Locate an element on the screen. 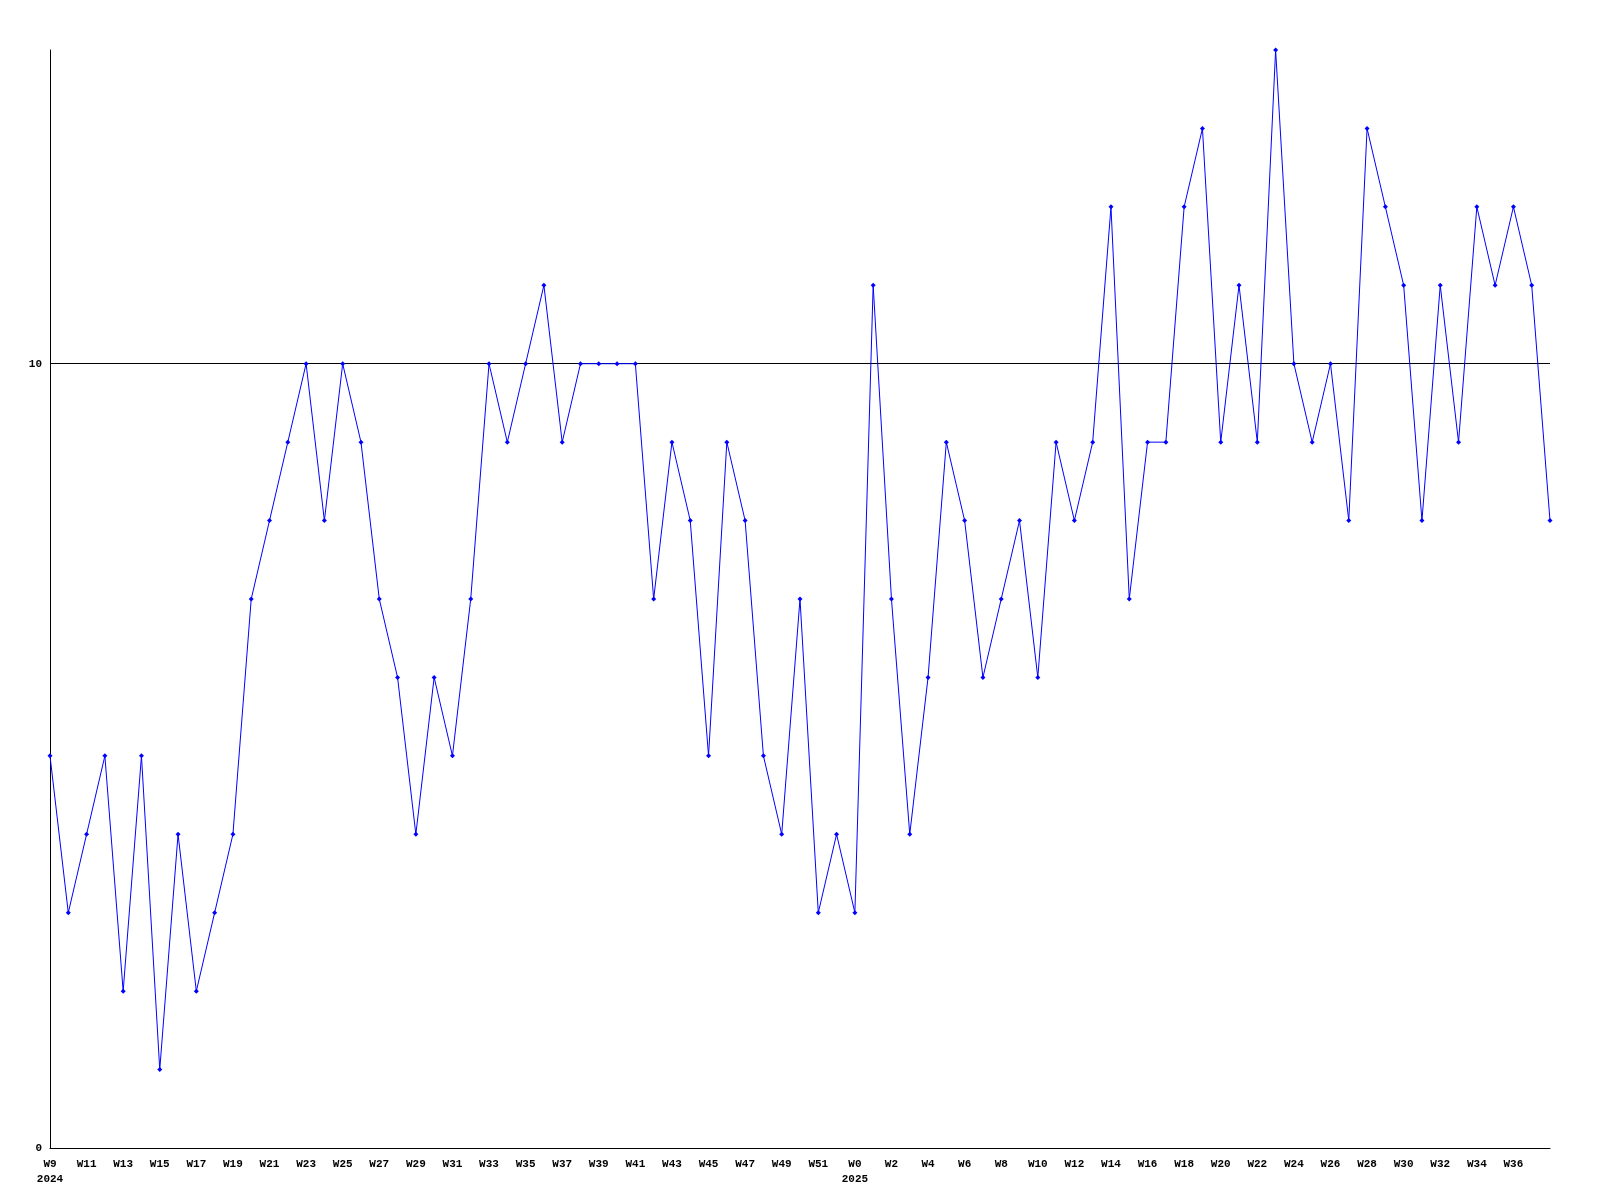 The height and width of the screenshot is (1200, 1600). x-tick-label: W25 is located at coordinates (342, 1163).